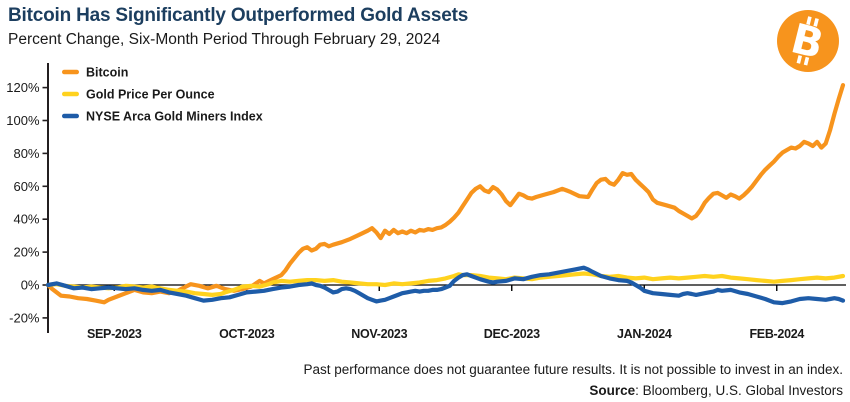  I want to click on series-line-nyse-arca-gold-miners-index, so click(445, 285).